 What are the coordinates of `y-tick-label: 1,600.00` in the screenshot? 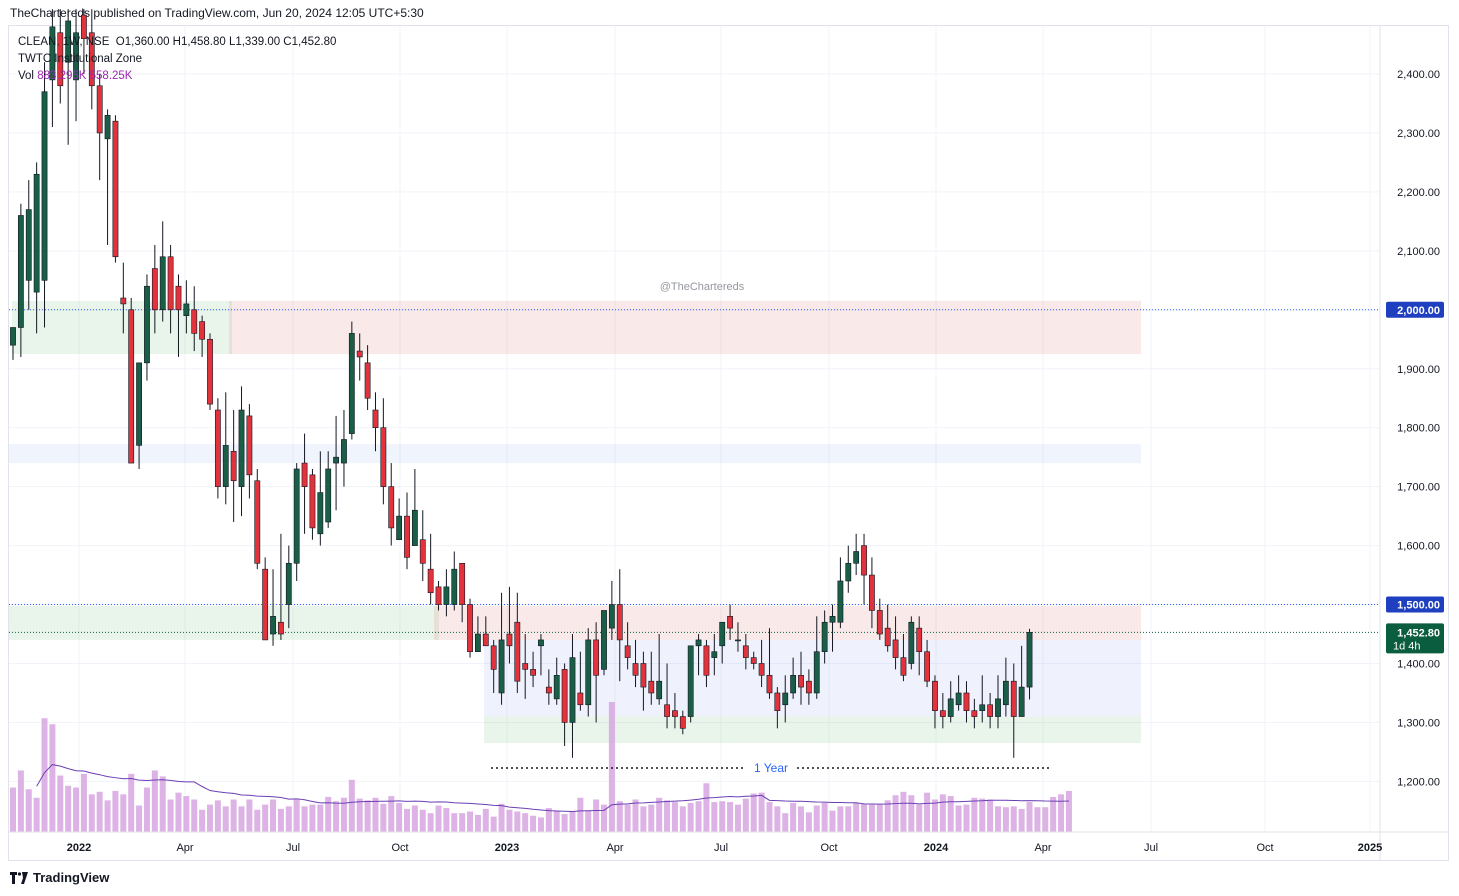 It's located at (1418, 547).